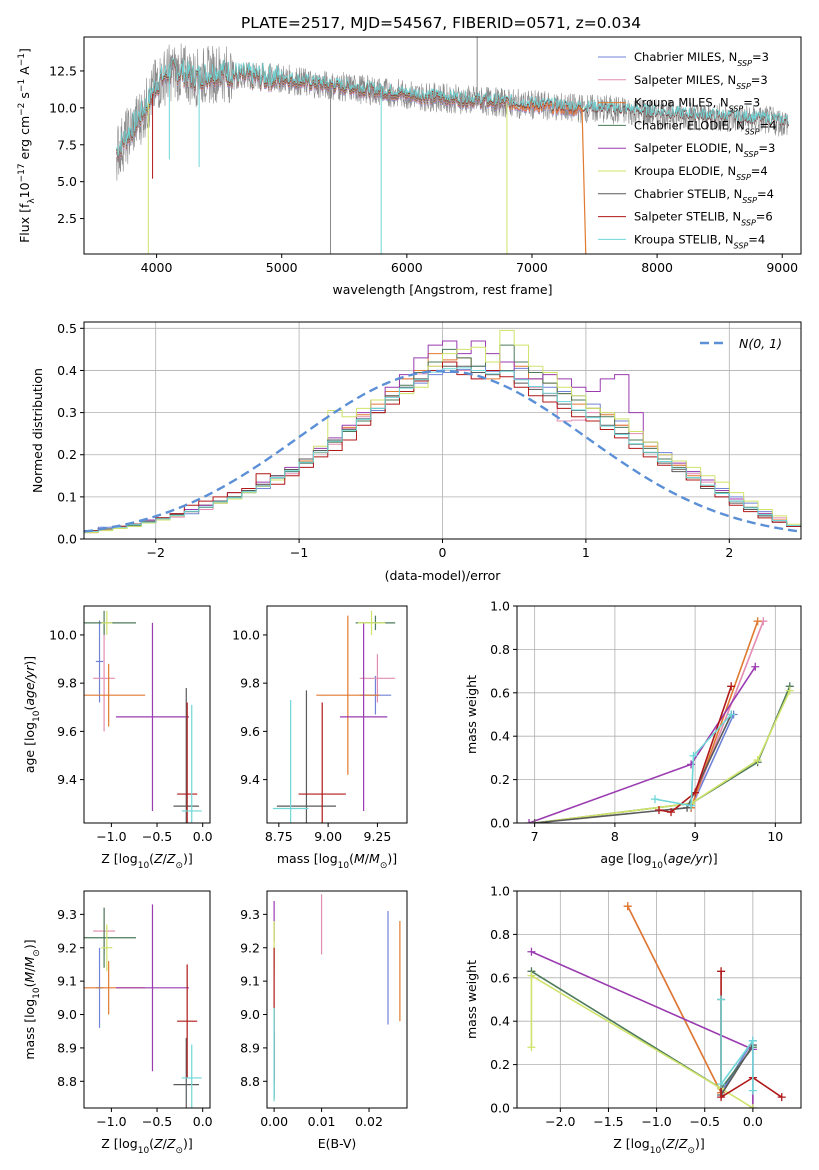 The height and width of the screenshot is (1170, 819). I want to click on x-axis-label: (data-model)/error, so click(443, 575).